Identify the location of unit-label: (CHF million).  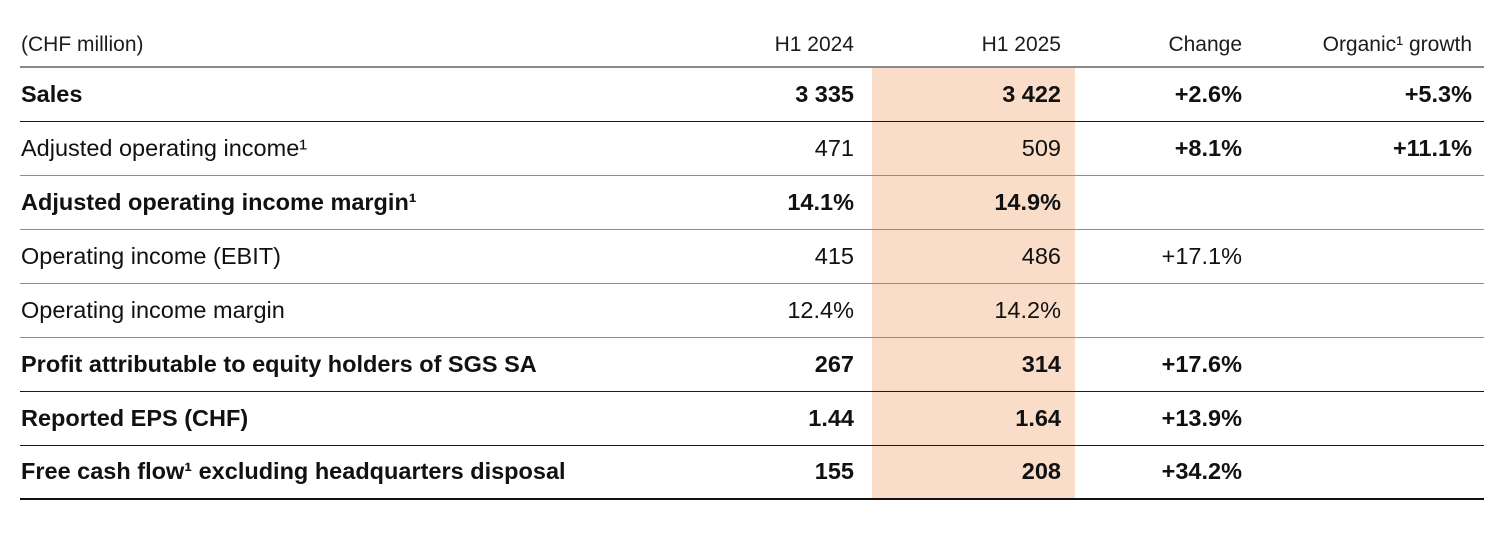
(357, 38).